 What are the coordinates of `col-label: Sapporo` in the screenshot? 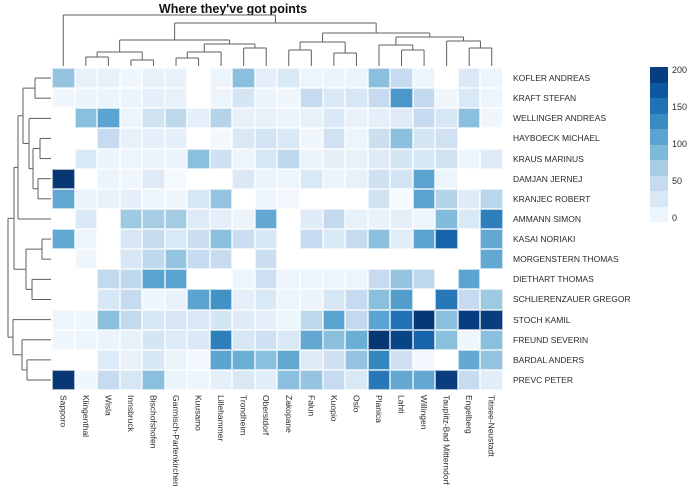 It's located at (63, 411).